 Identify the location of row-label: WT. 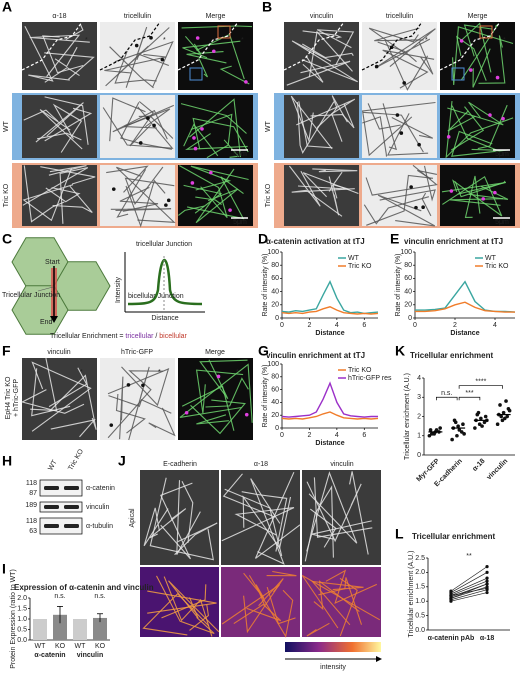
(268, 126).